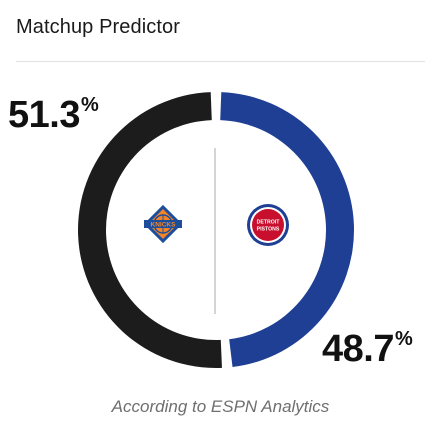  Describe the element at coordinates (98, 27) in the screenshot. I see `widget-title: Matchup Predictor` at that location.